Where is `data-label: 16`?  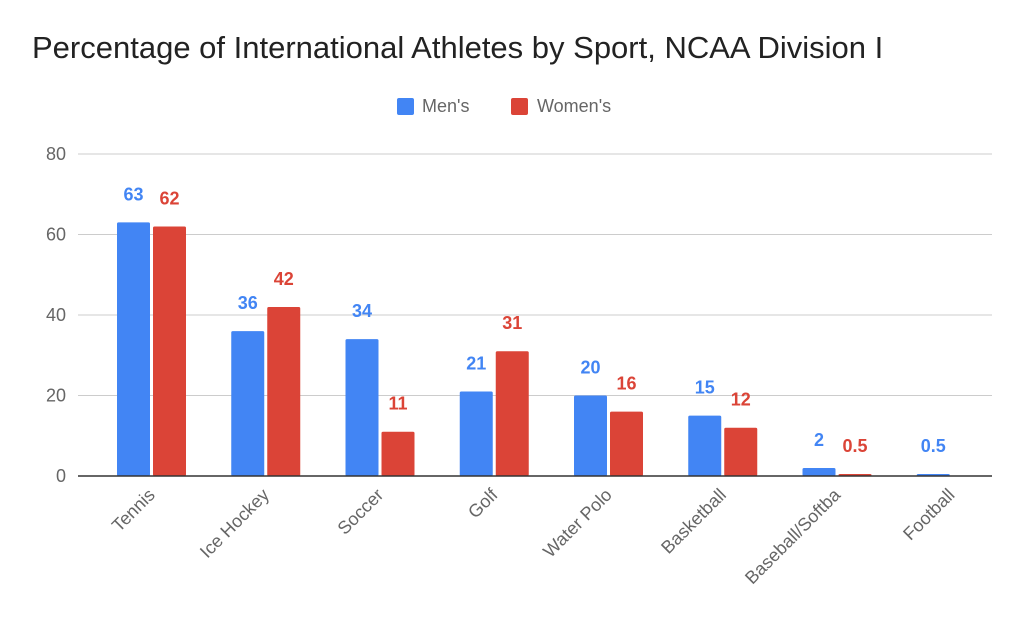 data-label: 16 is located at coordinates (626, 384).